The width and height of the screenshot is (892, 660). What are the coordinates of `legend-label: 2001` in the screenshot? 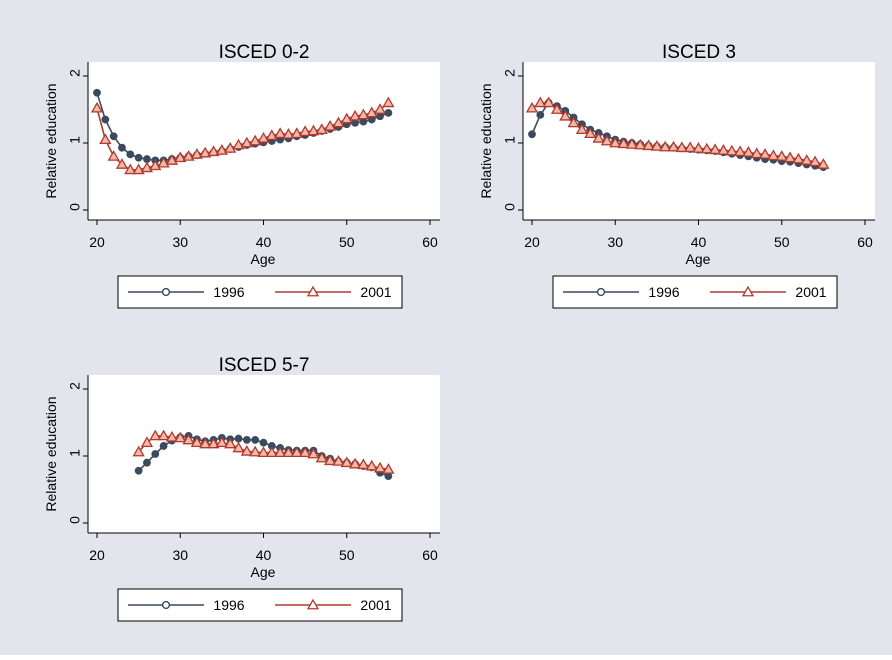 It's located at (375, 605).